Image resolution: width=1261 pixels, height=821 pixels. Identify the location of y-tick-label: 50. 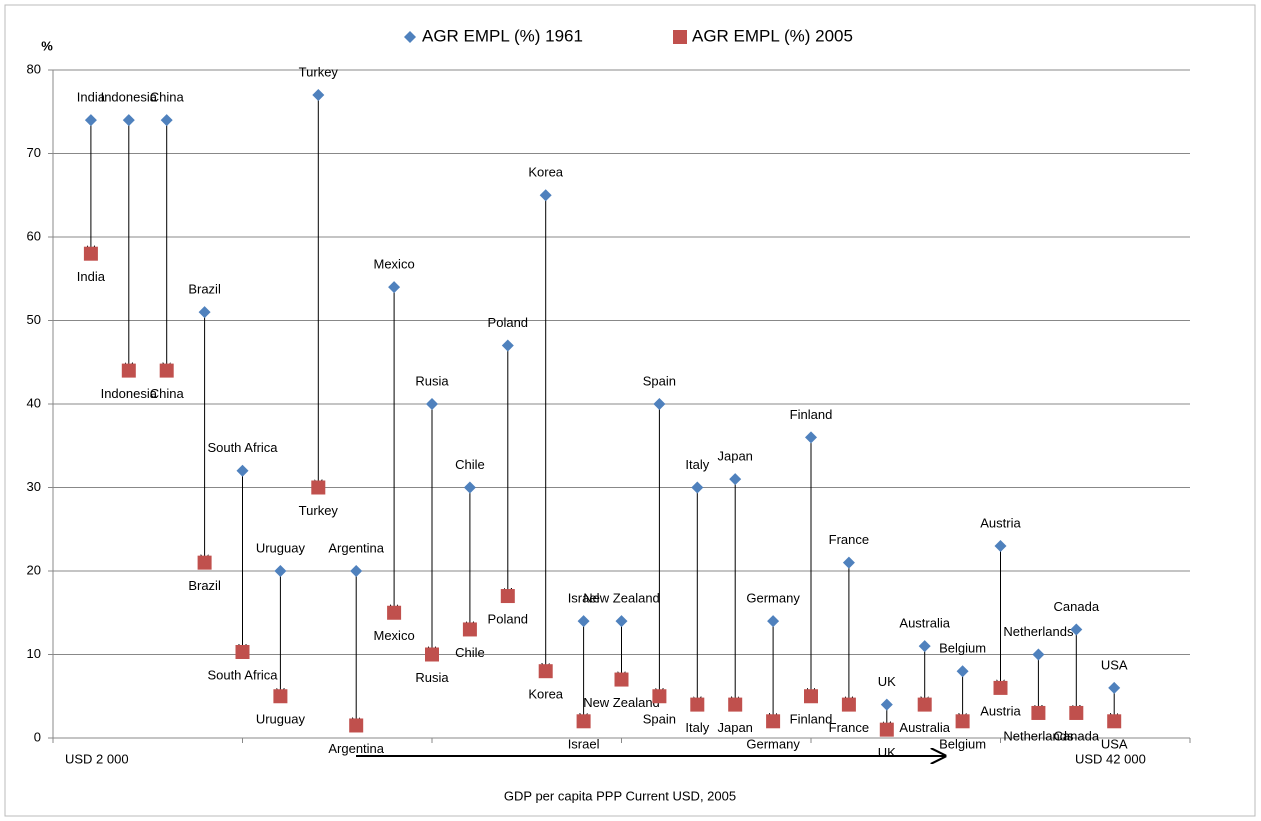
(34, 319).